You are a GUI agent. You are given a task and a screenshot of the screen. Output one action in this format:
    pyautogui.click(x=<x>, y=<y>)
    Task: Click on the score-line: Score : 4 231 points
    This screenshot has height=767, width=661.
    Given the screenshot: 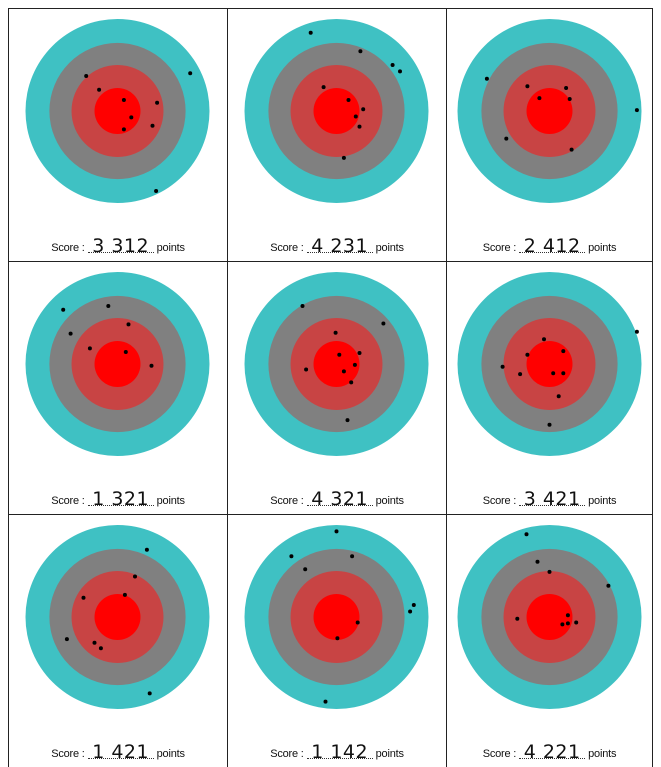 What is the action you would take?
    pyautogui.click(x=337, y=246)
    